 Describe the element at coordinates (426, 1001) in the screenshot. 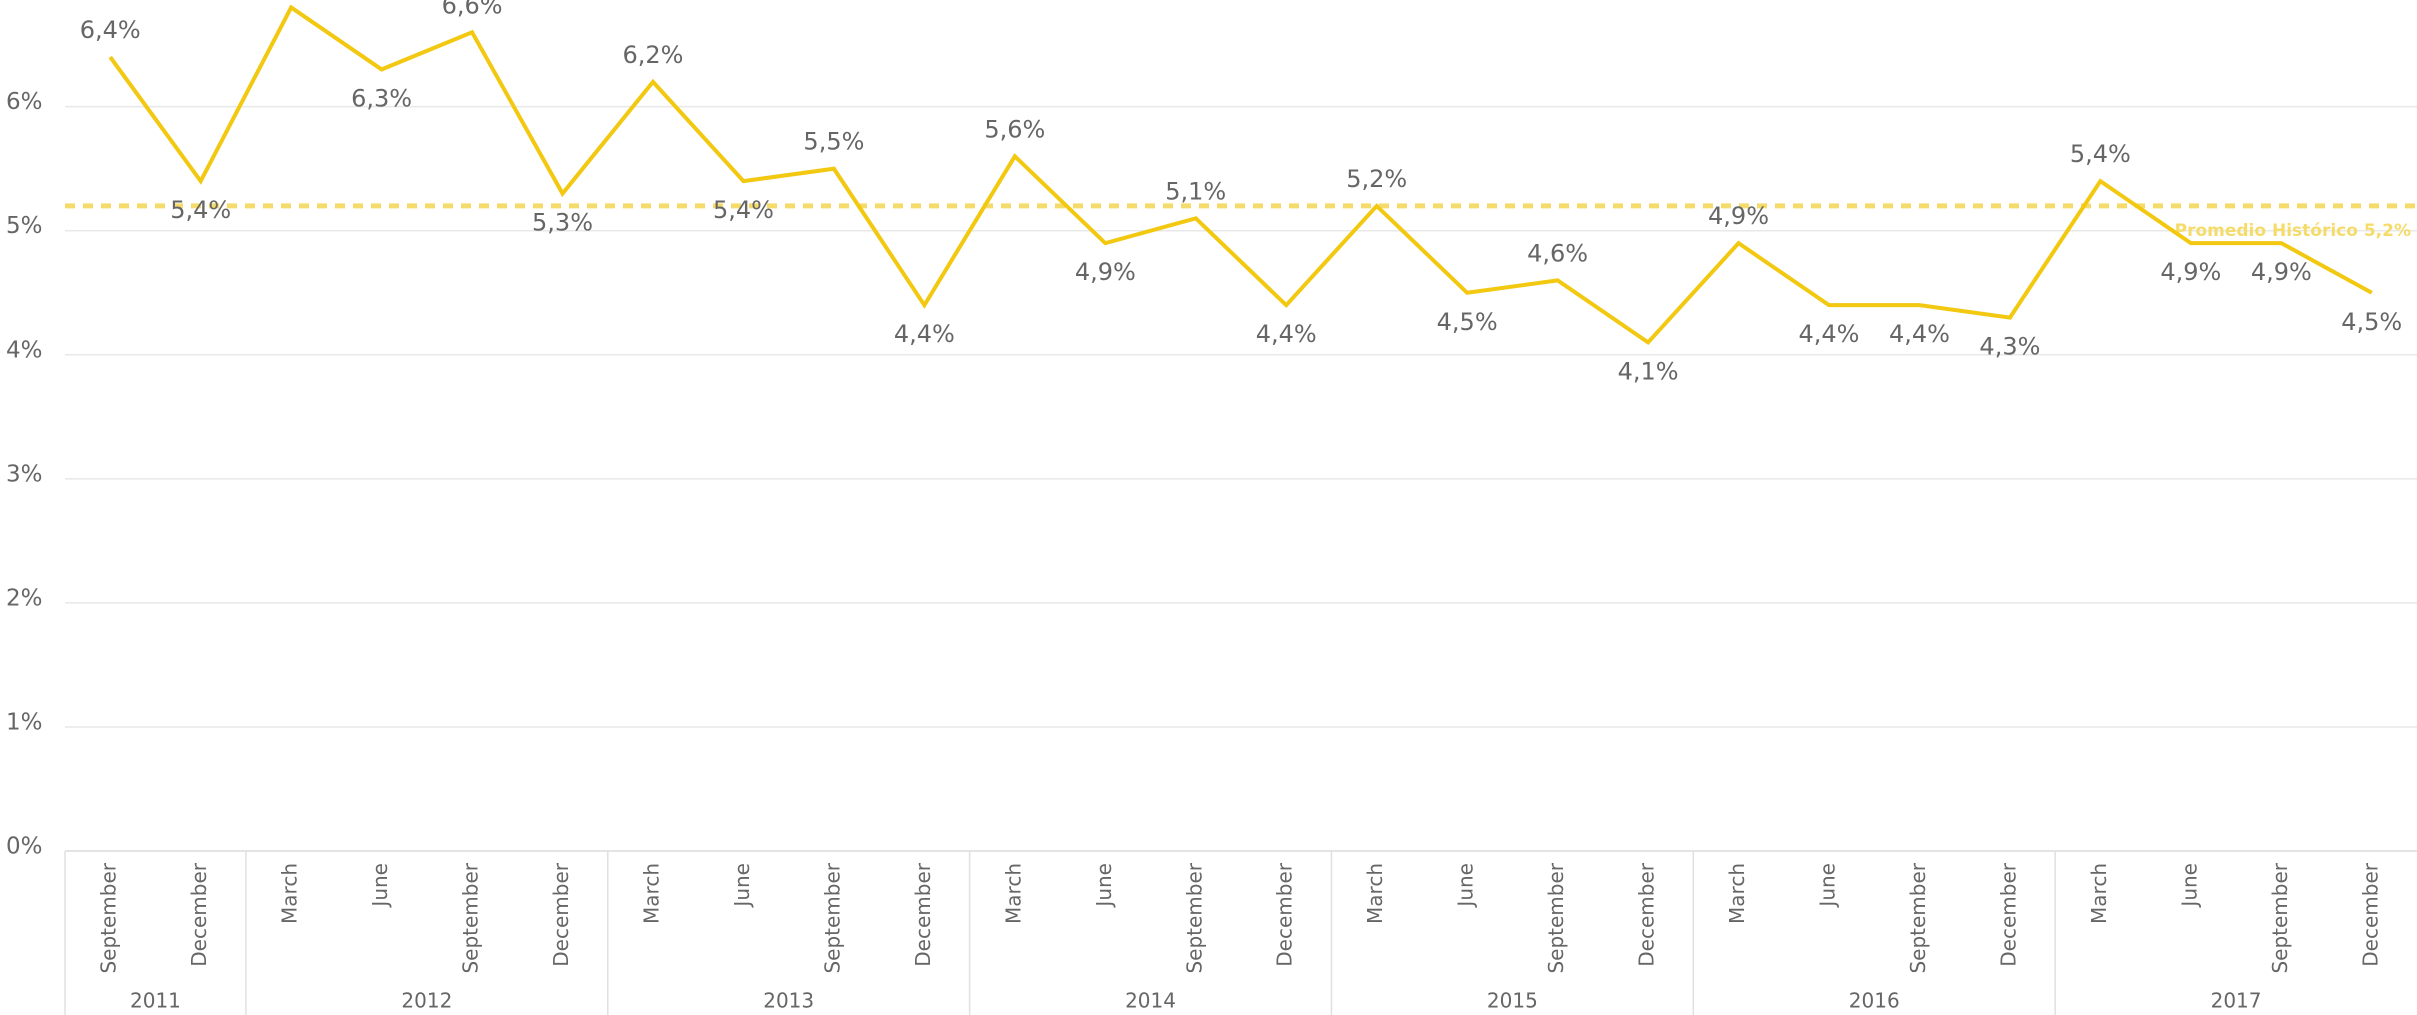

I see `year-label: 2012` at that location.